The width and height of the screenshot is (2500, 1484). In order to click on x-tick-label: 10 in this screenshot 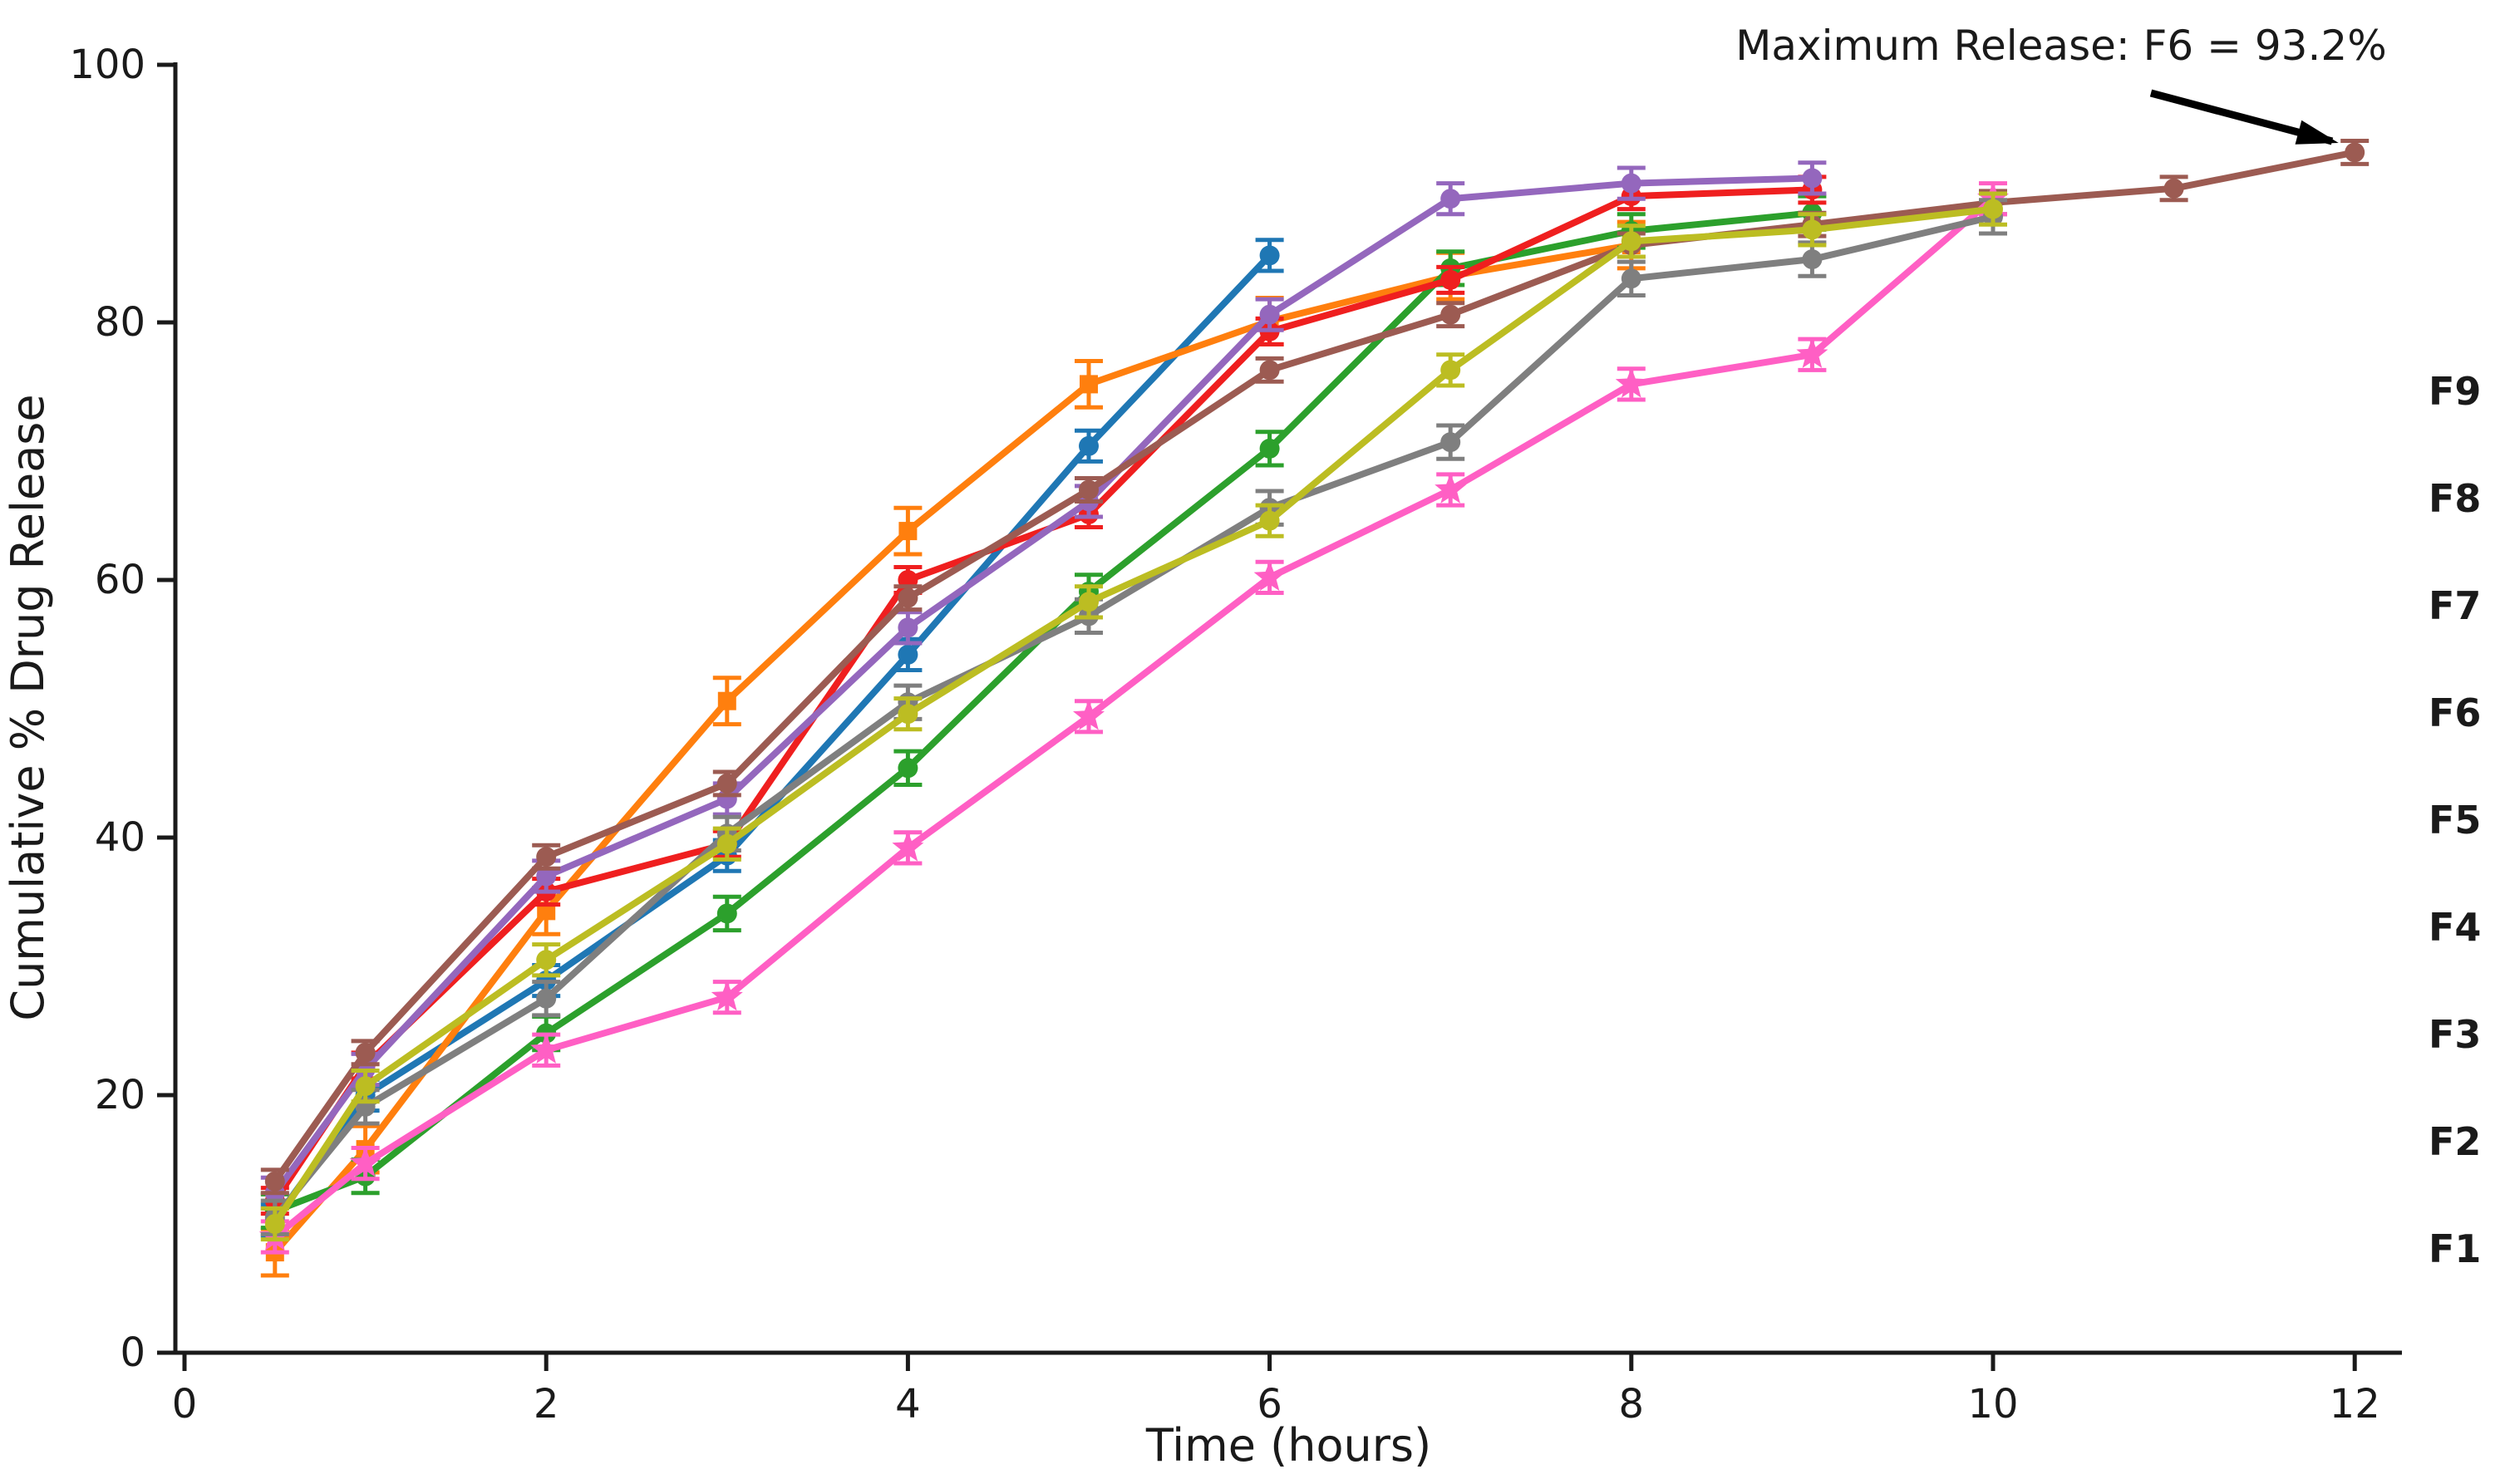, I will do `click(1992, 1404)`.